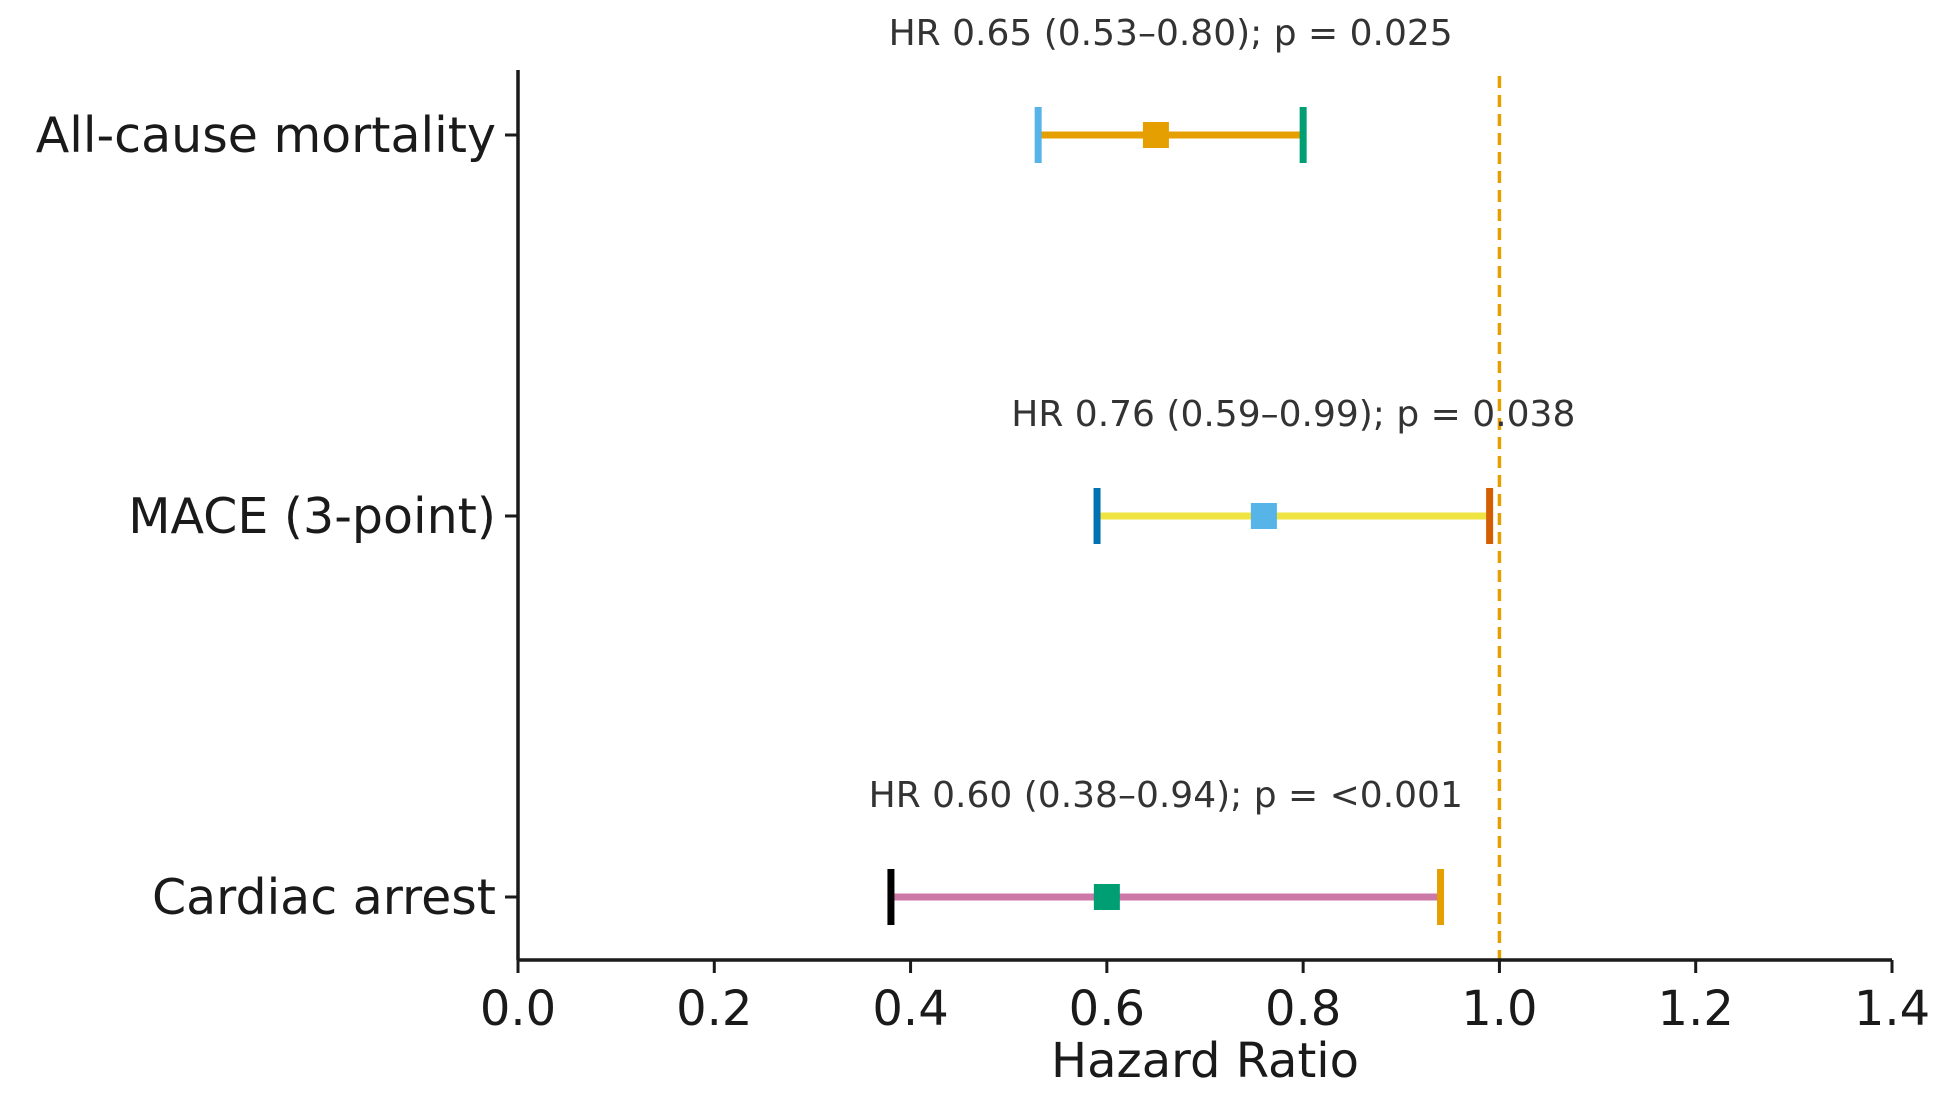 The image size is (1950, 1110). Describe the element at coordinates (266, 135) in the screenshot. I see `category-label: All-cause mortality` at that location.